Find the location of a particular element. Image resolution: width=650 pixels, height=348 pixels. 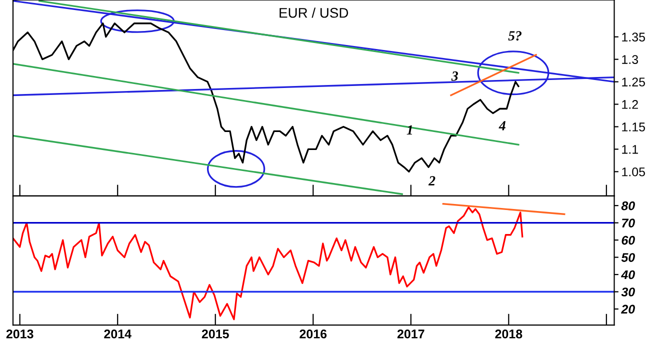

annotation: 3 is located at coordinates (454, 76).